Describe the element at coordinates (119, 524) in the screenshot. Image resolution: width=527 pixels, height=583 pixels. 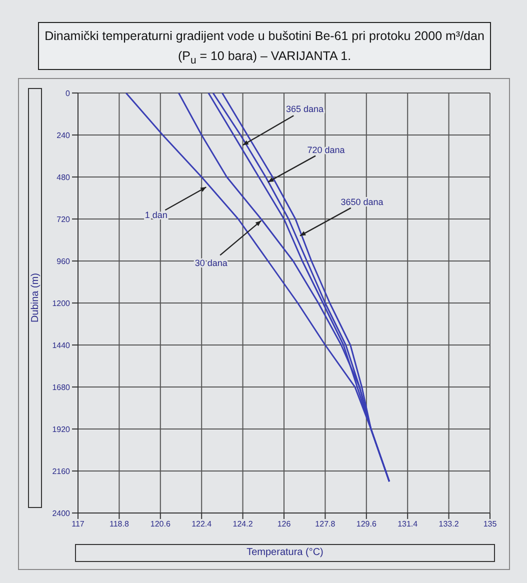
I see `x-tick-label: 118.8` at that location.